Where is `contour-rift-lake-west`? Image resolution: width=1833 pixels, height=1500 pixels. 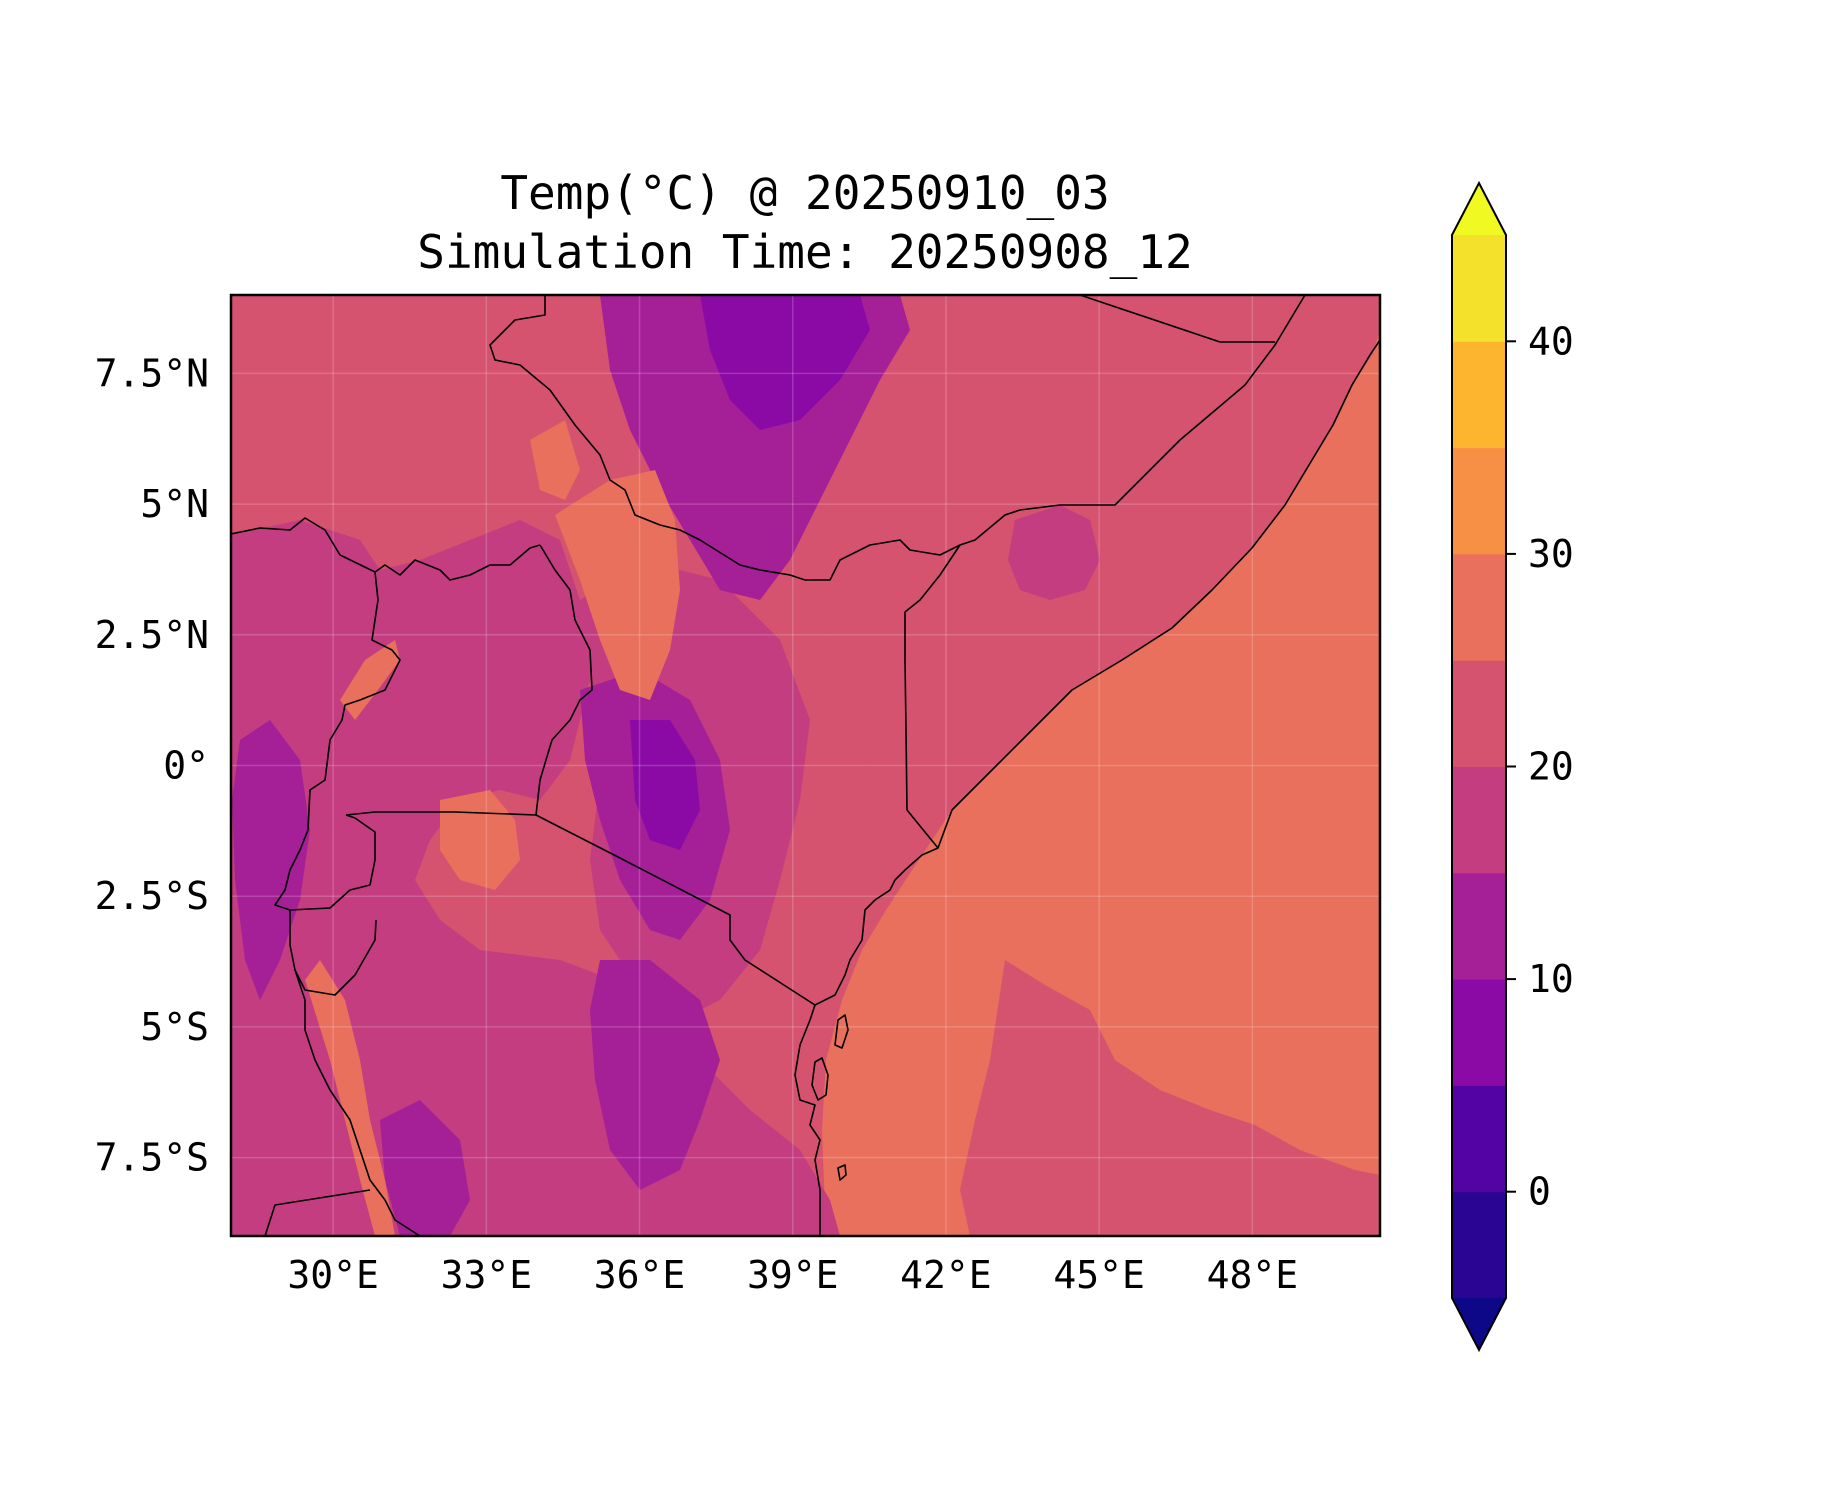
contour-rift-lake-west is located at coordinates (350, 1098).